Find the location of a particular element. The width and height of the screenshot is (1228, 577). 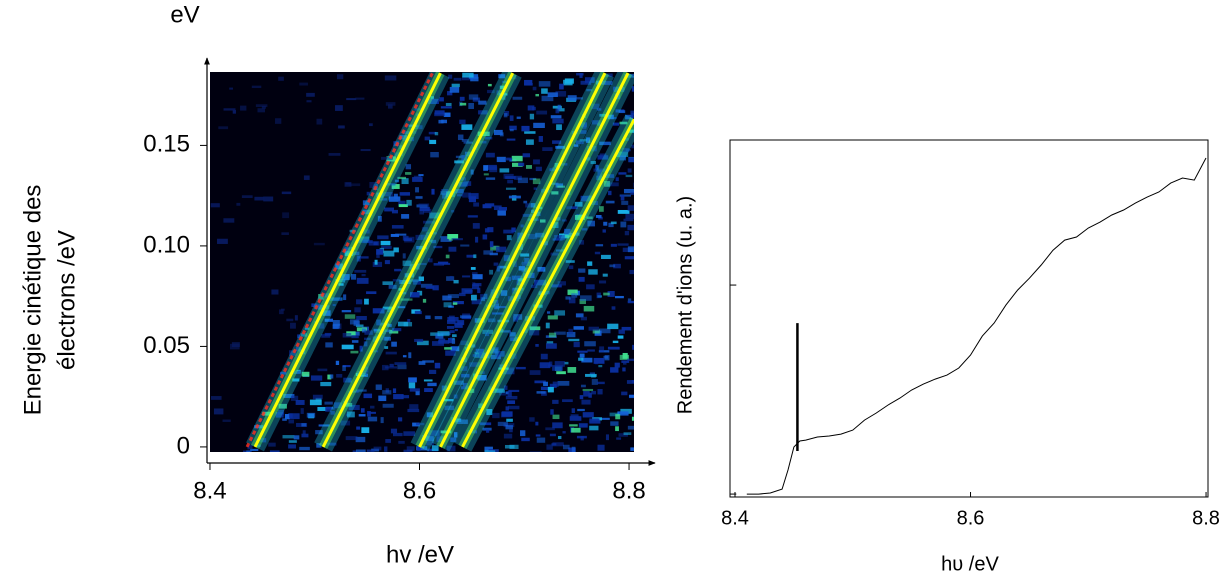

fit-line is located at coordinates (512, 260).